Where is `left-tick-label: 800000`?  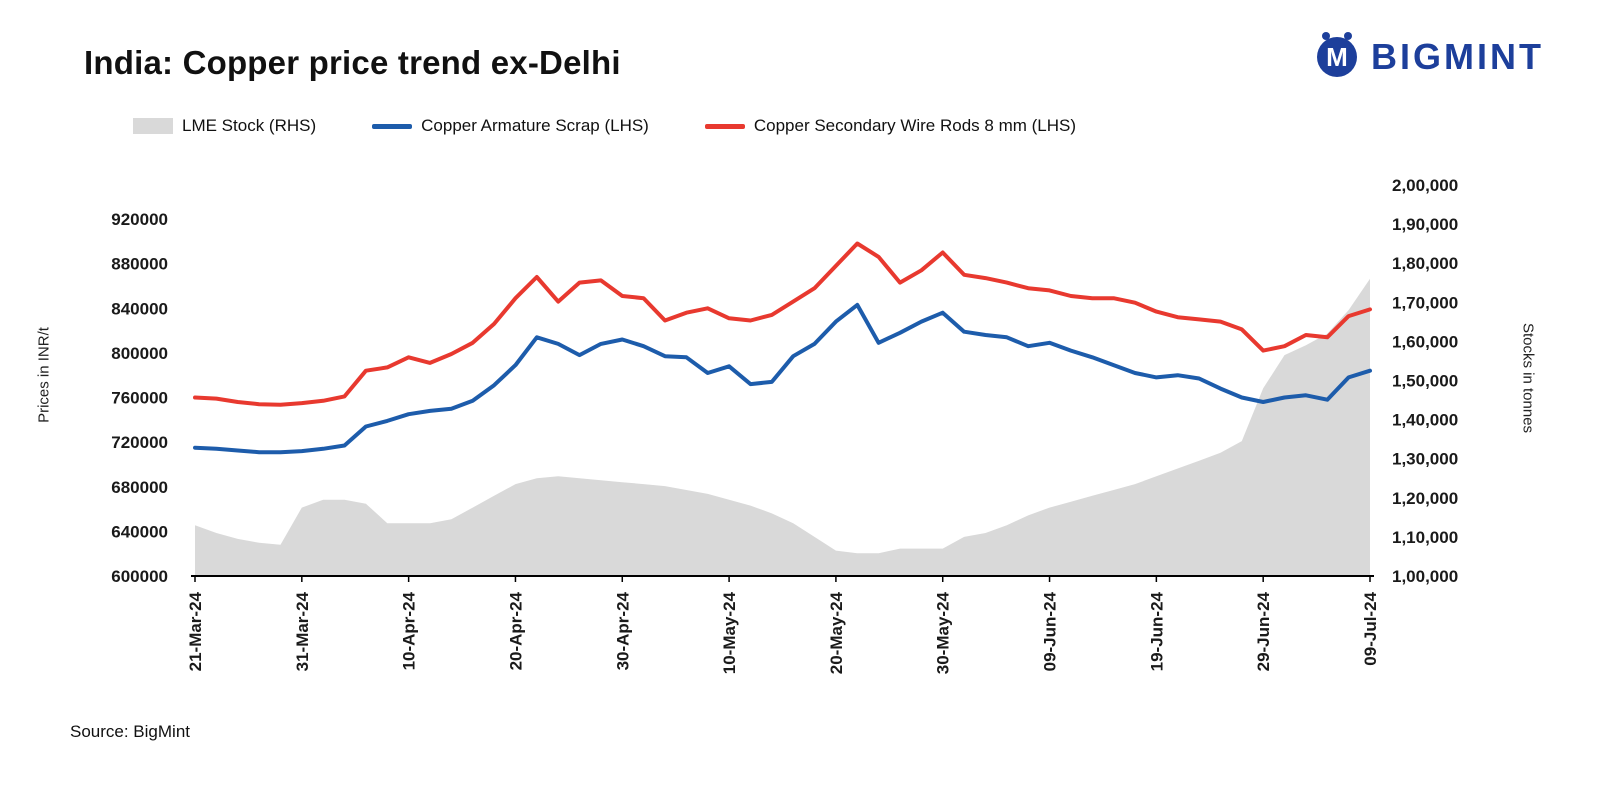 left-tick-label: 800000 is located at coordinates (139, 353).